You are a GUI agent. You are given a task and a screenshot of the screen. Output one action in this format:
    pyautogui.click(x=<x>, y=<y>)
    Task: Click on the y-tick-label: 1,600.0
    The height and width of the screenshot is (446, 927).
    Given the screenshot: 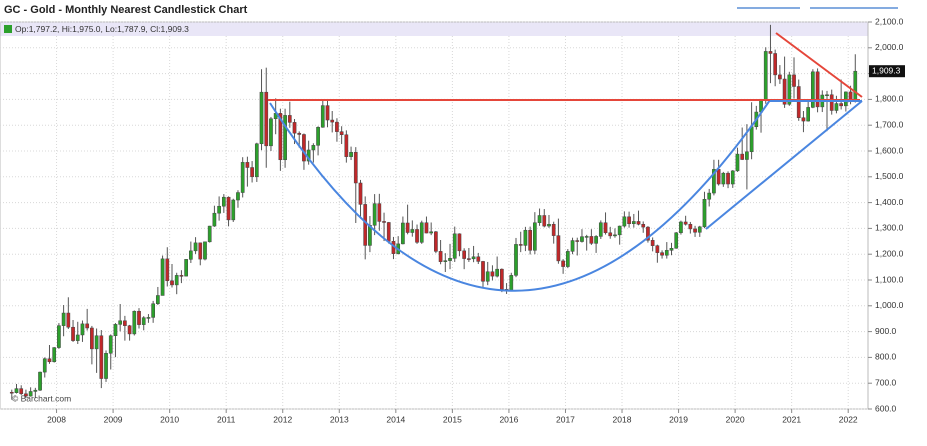 What is the action you would take?
    pyautogui.click(x=889, y=150)
    